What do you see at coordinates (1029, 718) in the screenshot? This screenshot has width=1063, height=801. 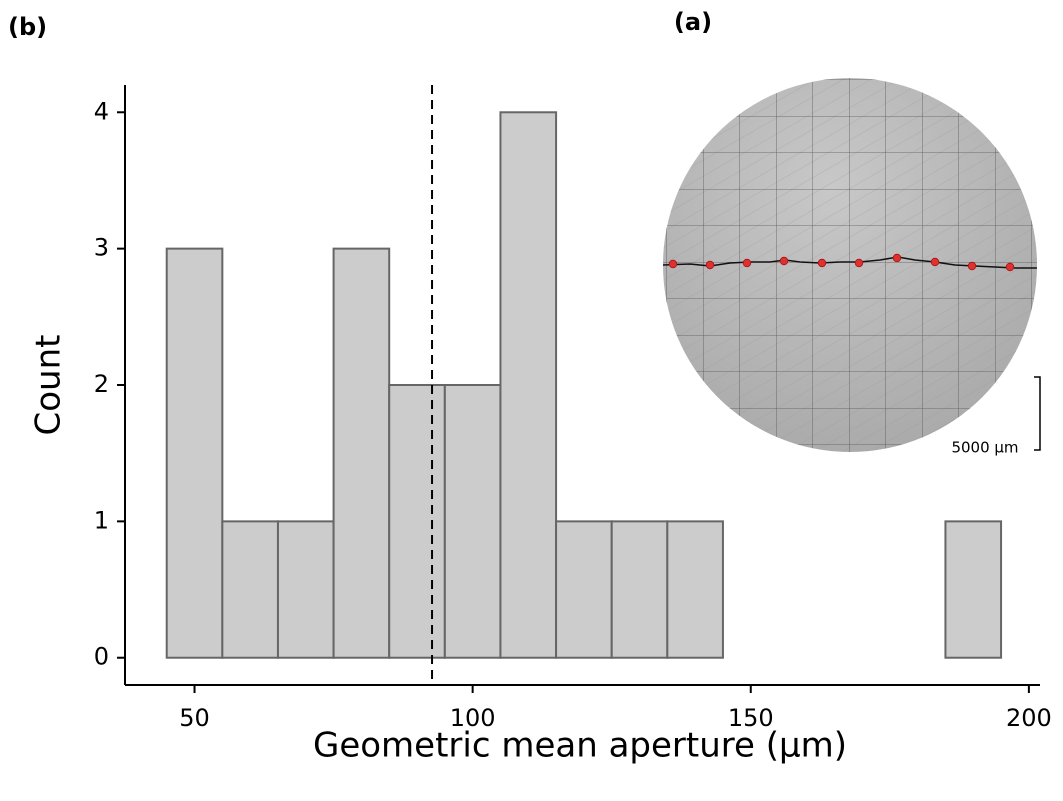 I see `x-tick-label: 200` at bounding box center [1029, 718].